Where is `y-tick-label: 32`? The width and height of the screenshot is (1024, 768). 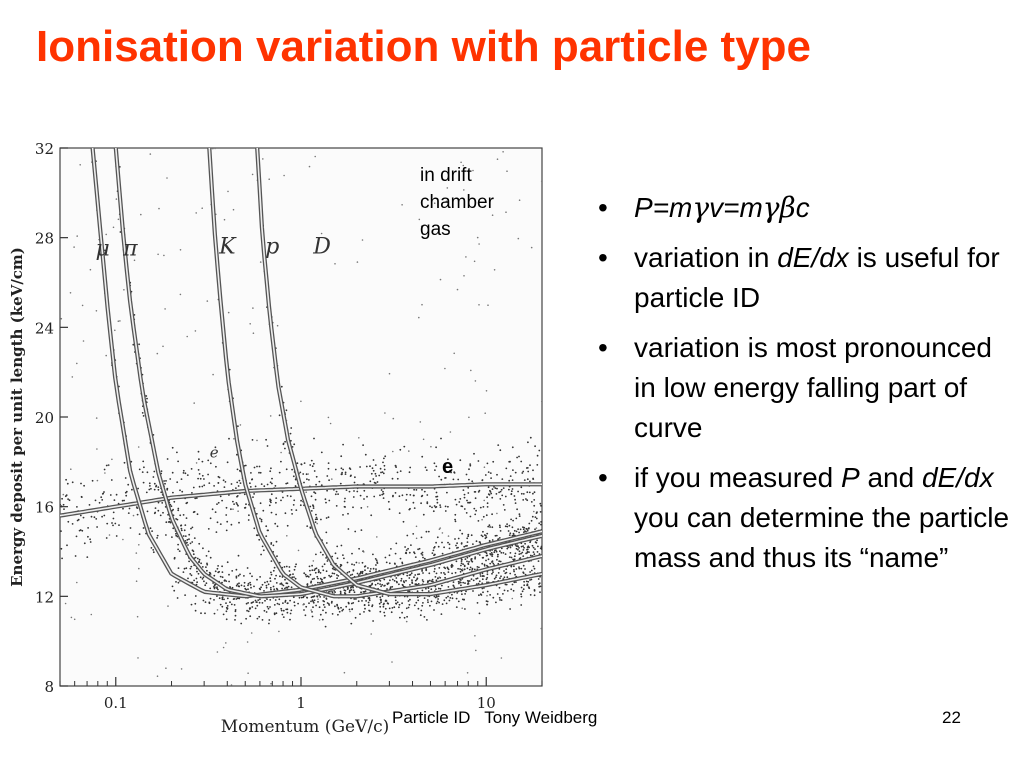 y-tick-label: 32 is located at coordinates (44, 149).